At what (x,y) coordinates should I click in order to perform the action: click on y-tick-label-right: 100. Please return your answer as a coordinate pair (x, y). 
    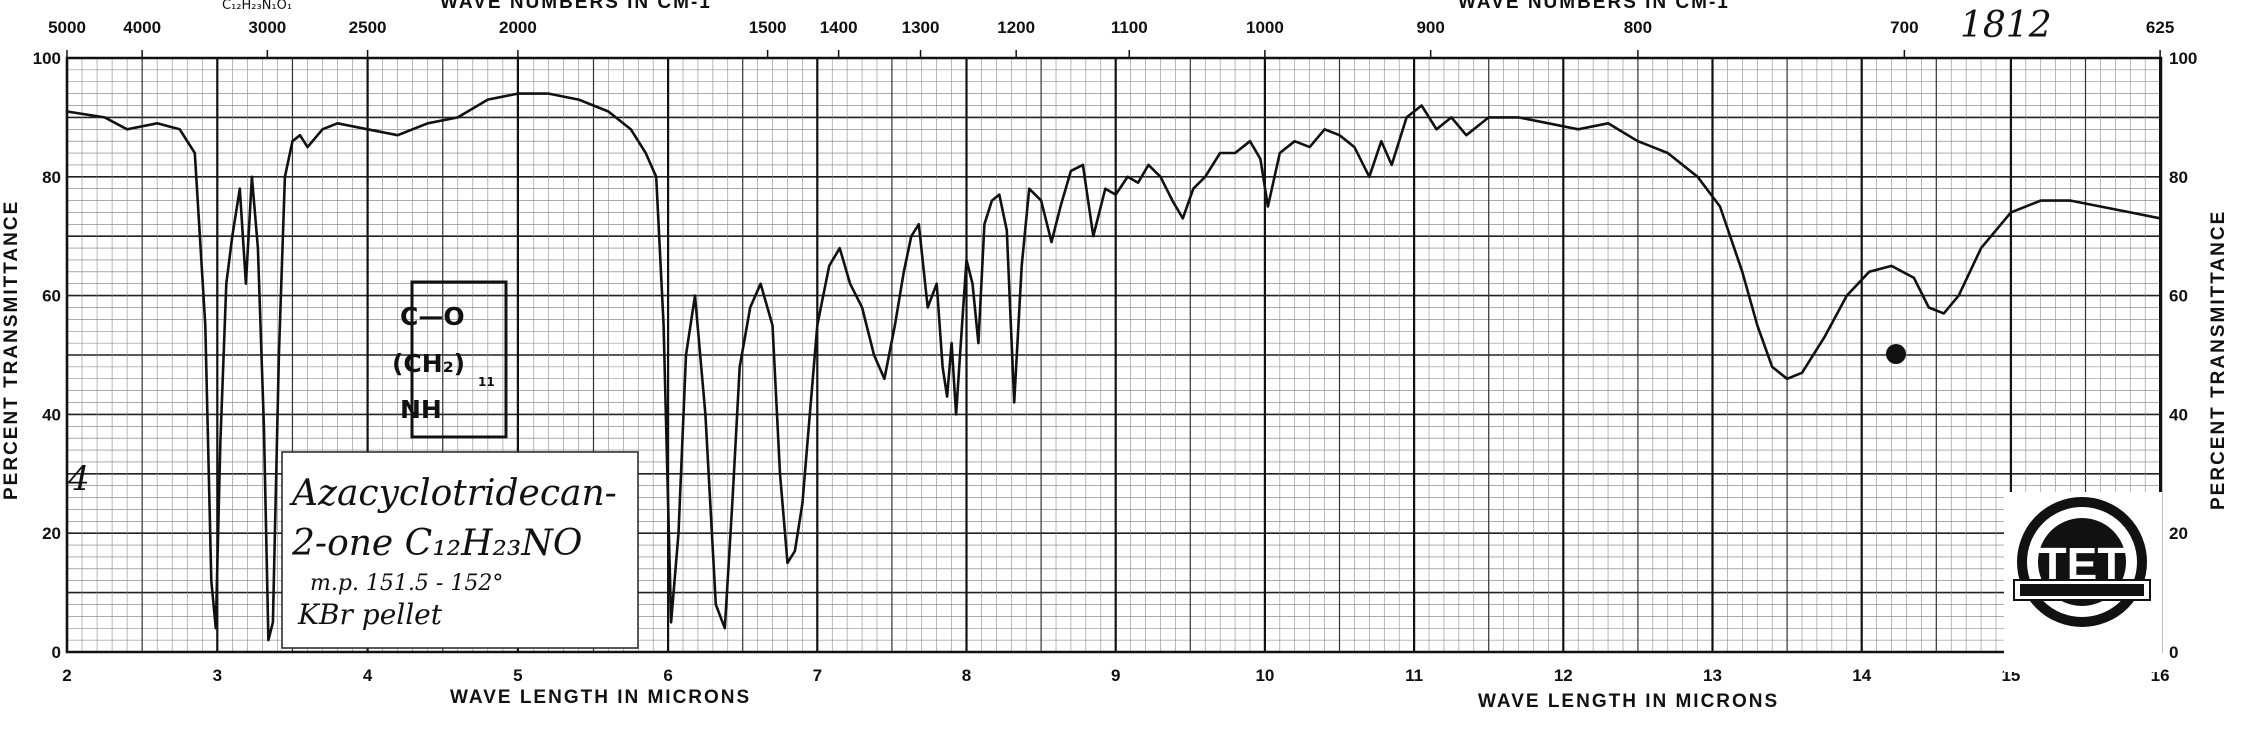
    Looking at the image, I should click on (2183, 58).